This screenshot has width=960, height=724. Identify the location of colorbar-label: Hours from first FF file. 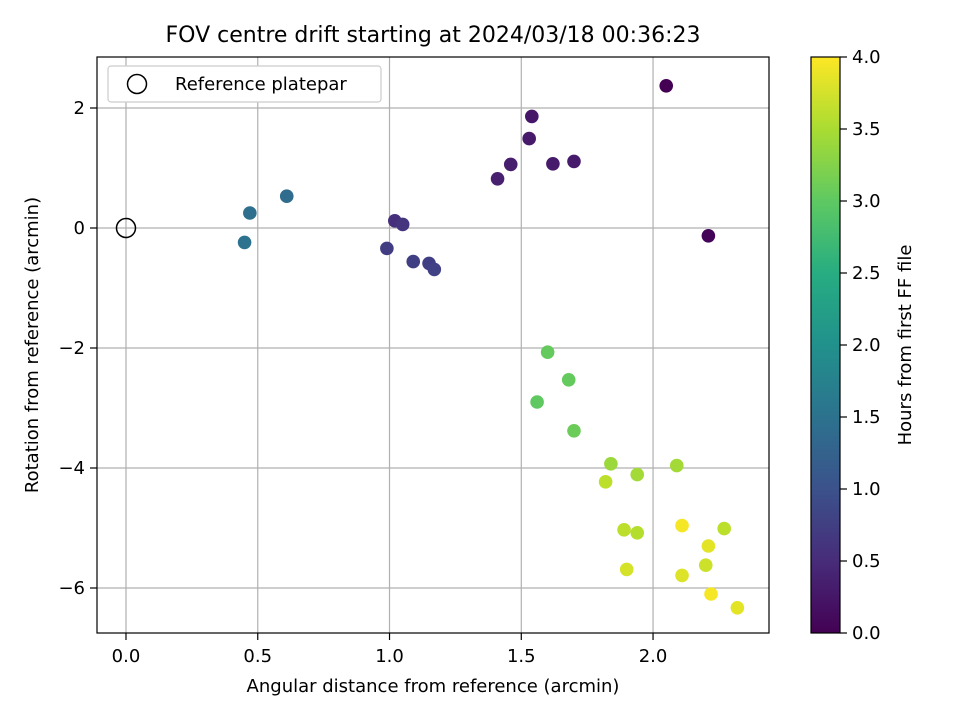
(905, 345).